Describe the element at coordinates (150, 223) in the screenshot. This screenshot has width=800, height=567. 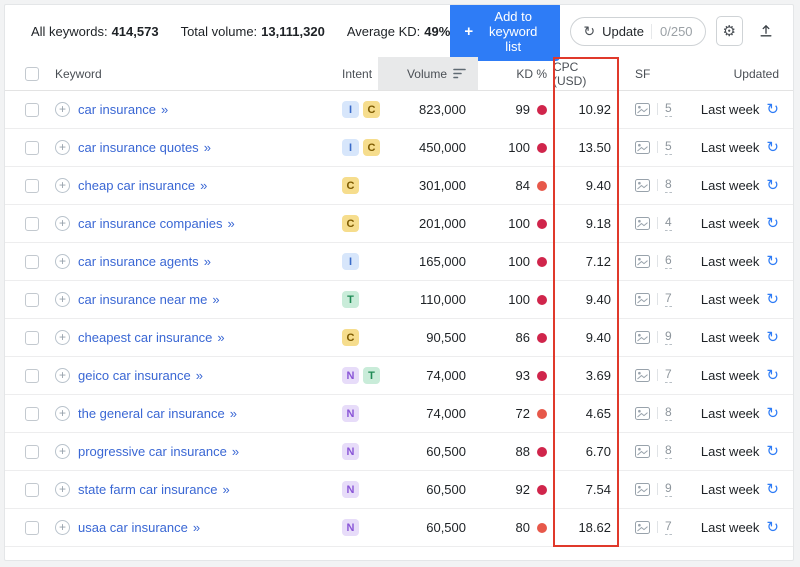
I see `keyword-link: car insurance companies` at that location.